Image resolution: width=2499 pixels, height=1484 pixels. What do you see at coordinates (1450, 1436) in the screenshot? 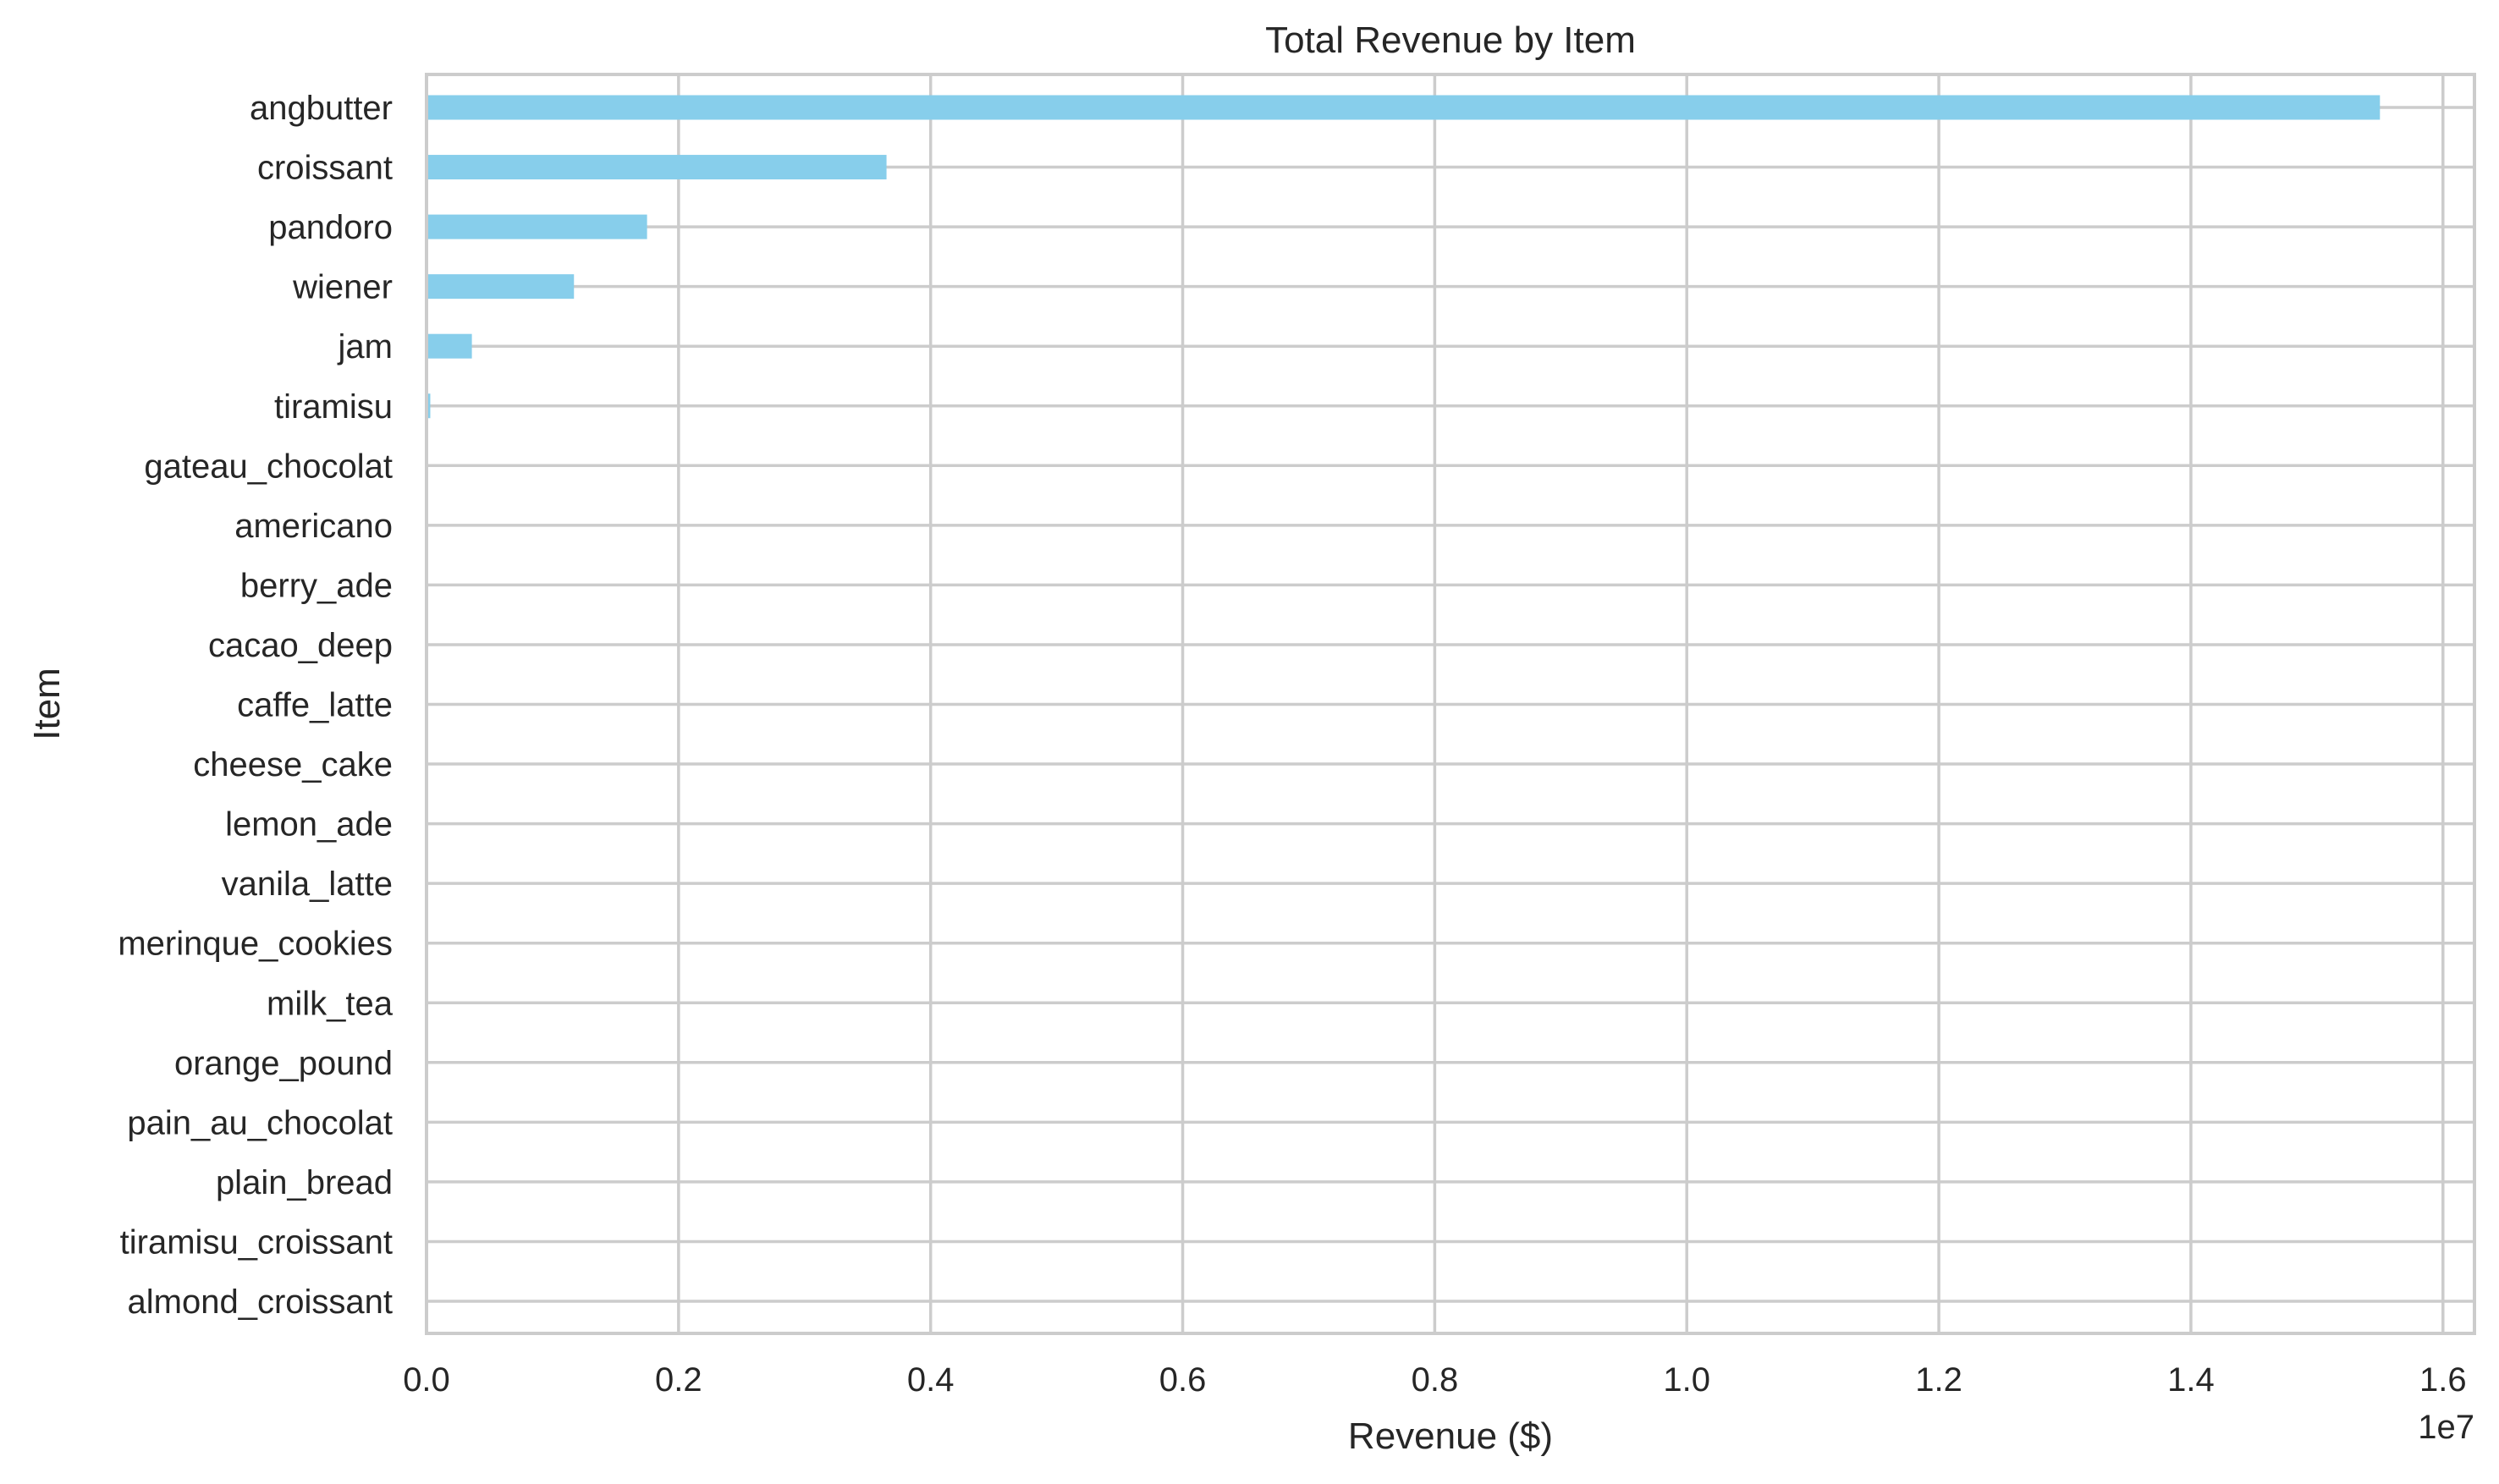
I see `x-axis-label: Revenue ($)` at bounding box center [1450, 1436].